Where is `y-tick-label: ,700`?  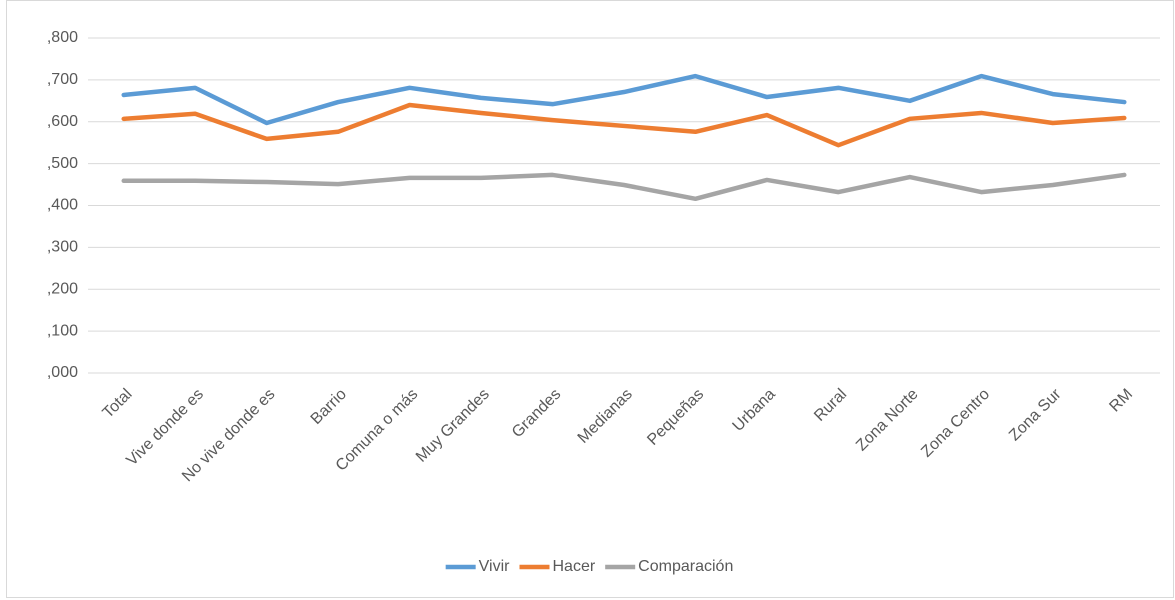 y-tick-label: ,700 is located at coordinates (62, 79).